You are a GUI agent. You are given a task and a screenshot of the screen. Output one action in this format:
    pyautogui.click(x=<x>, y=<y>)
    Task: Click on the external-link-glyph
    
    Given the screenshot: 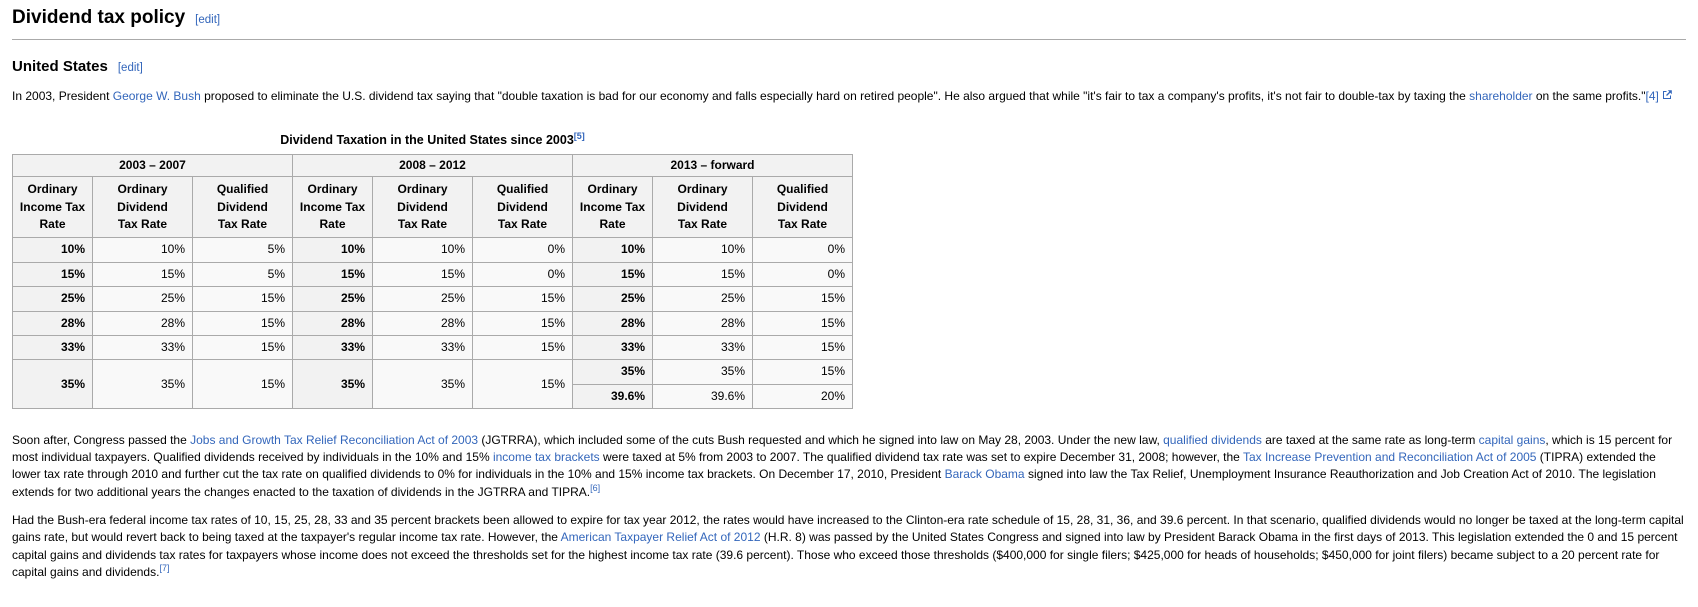 What is the action you would take?
    pyautogui.click(x=1667, y=95)
    